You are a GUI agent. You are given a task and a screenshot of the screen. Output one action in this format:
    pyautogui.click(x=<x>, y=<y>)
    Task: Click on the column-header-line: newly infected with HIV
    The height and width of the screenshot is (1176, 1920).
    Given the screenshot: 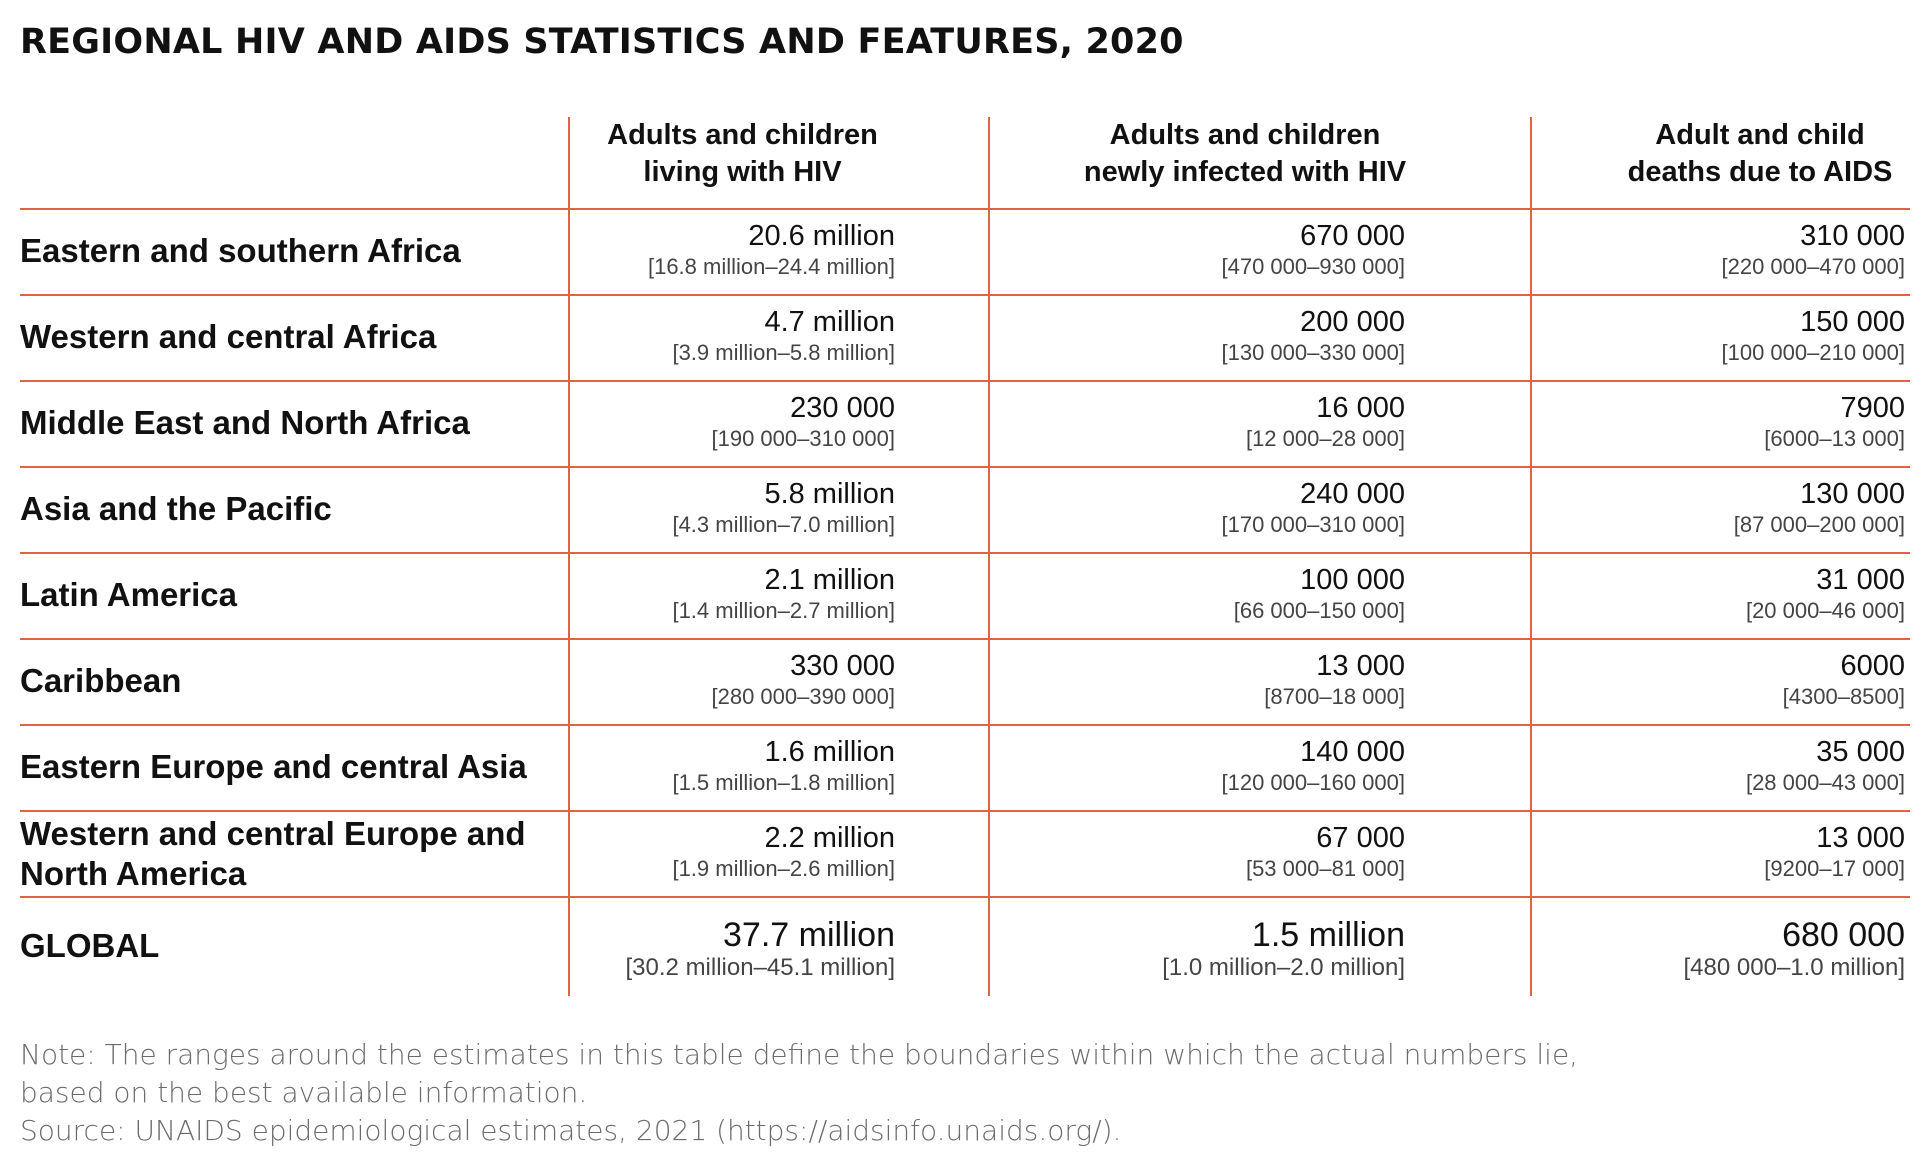 What is the action you would take?
    pyautogui.click(x=1245, y=172)
    